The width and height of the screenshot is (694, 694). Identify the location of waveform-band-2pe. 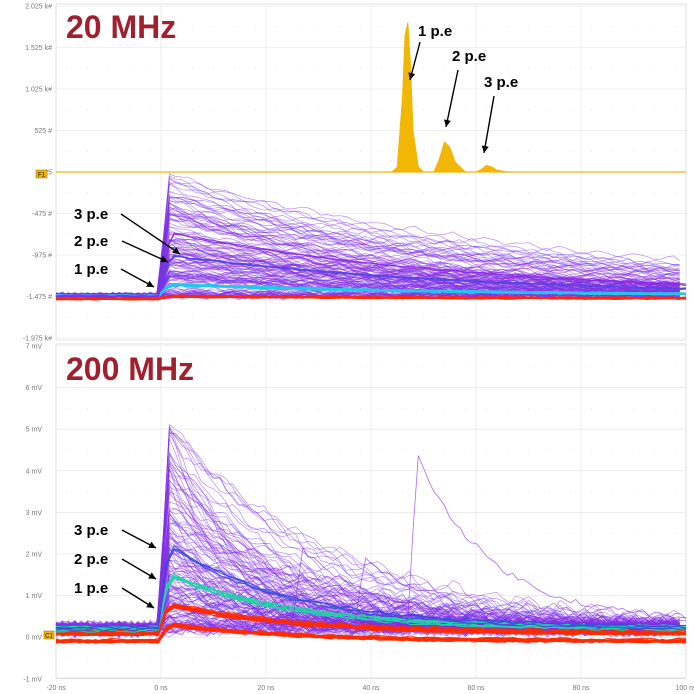
(370, 605).